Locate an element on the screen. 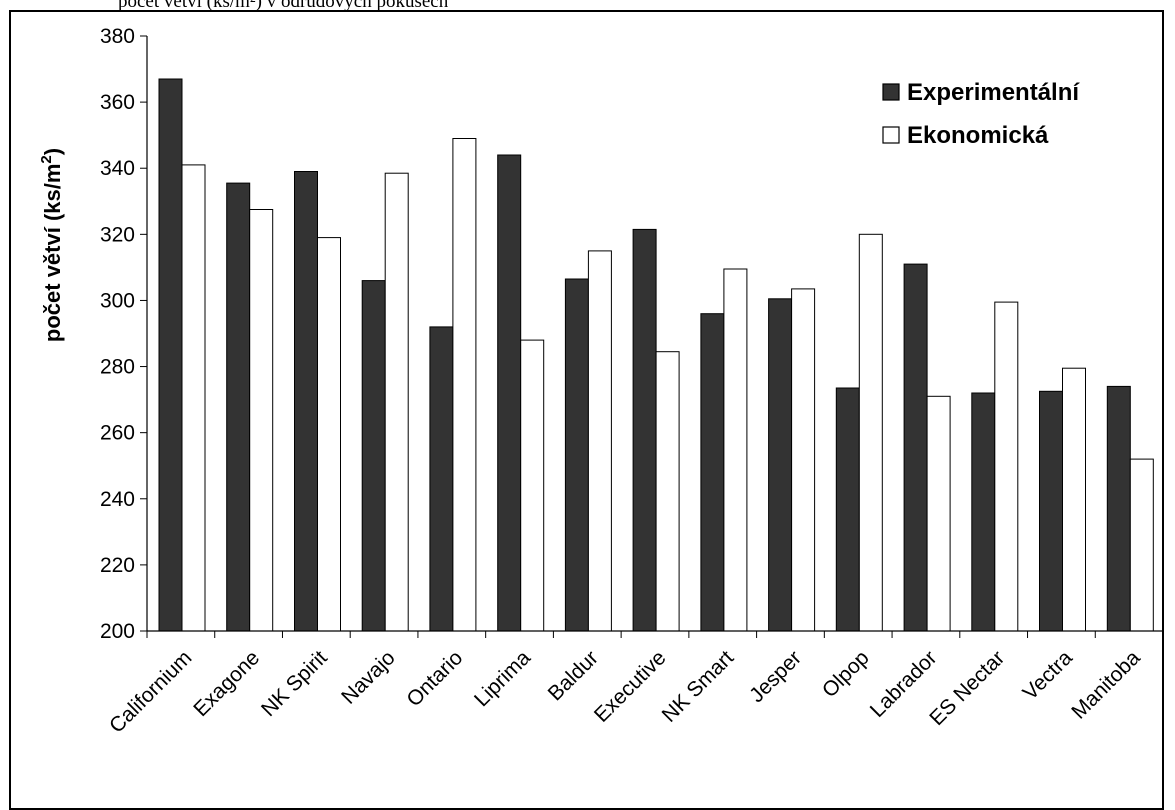 The height and width of the screenshot is (810, 1175). legend: Experimentální Ekonomická is located at coordinates (981, 114).